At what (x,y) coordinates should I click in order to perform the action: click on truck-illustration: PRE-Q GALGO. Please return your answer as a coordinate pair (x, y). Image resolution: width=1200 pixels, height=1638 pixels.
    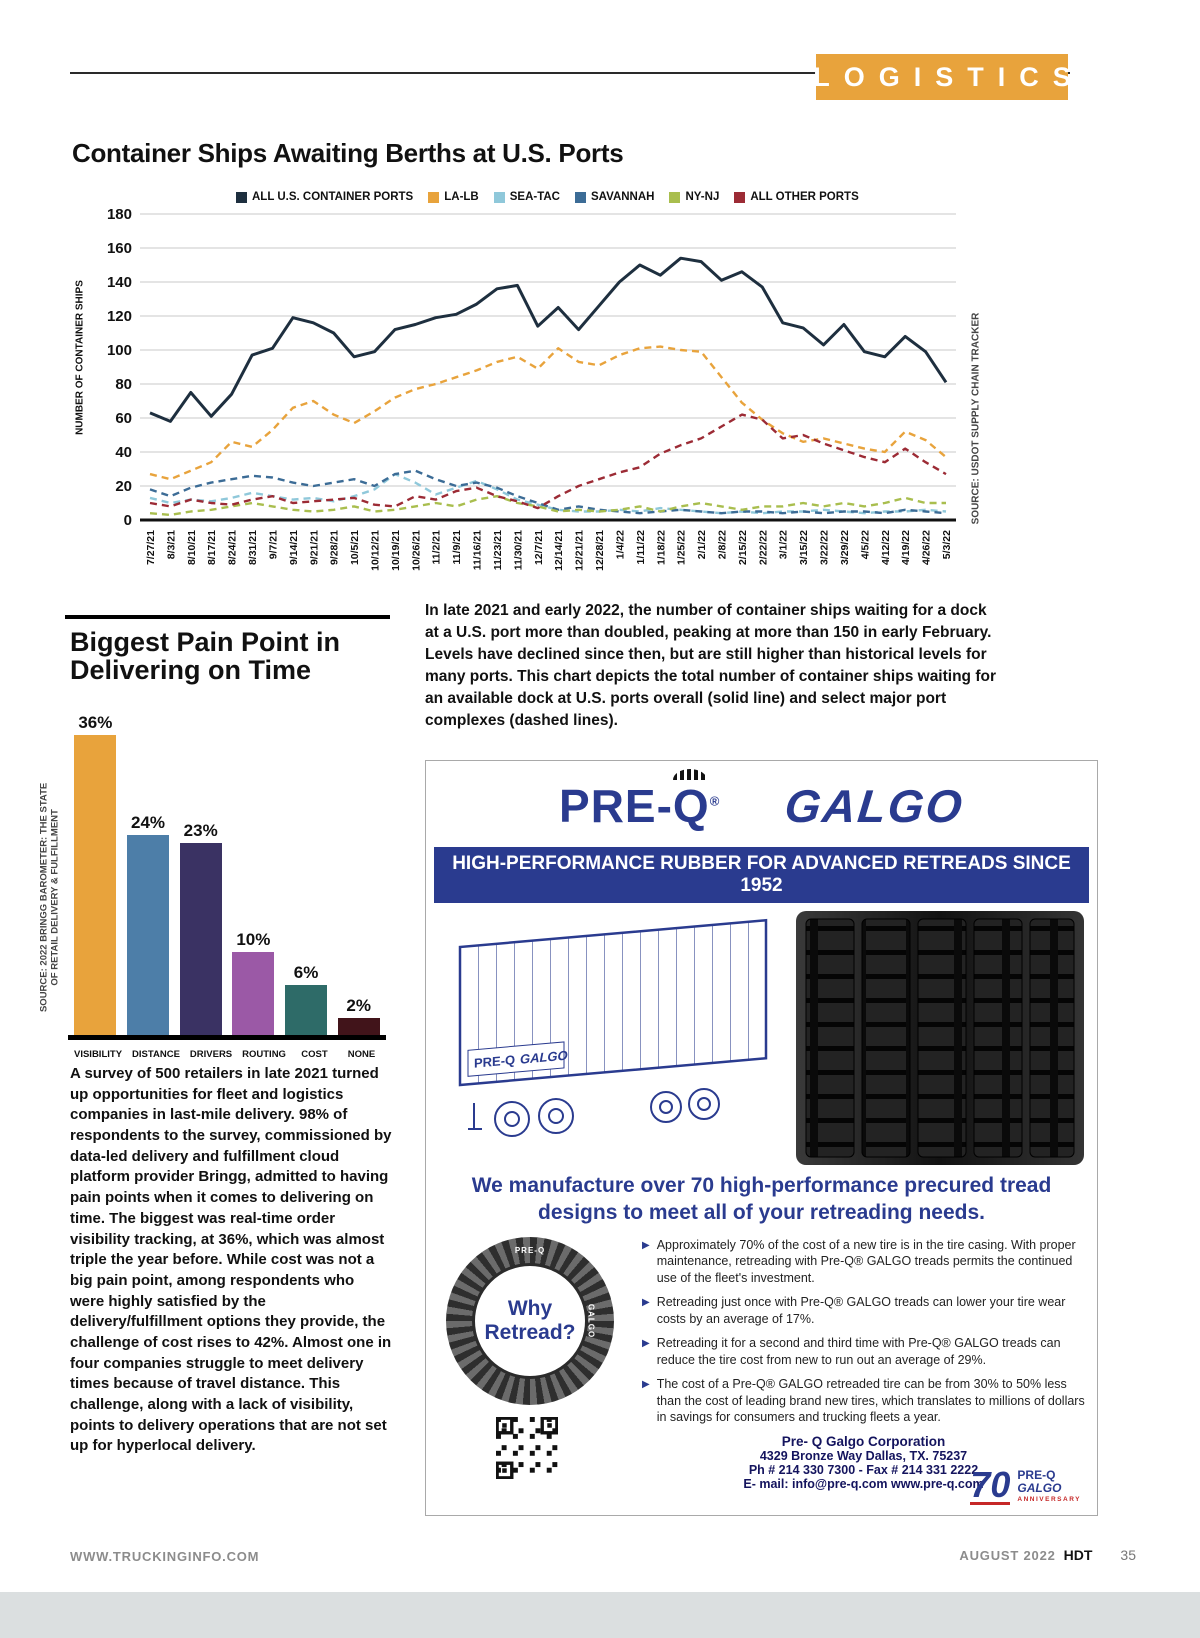
    Looking at the image, I should click on (613, 1002).